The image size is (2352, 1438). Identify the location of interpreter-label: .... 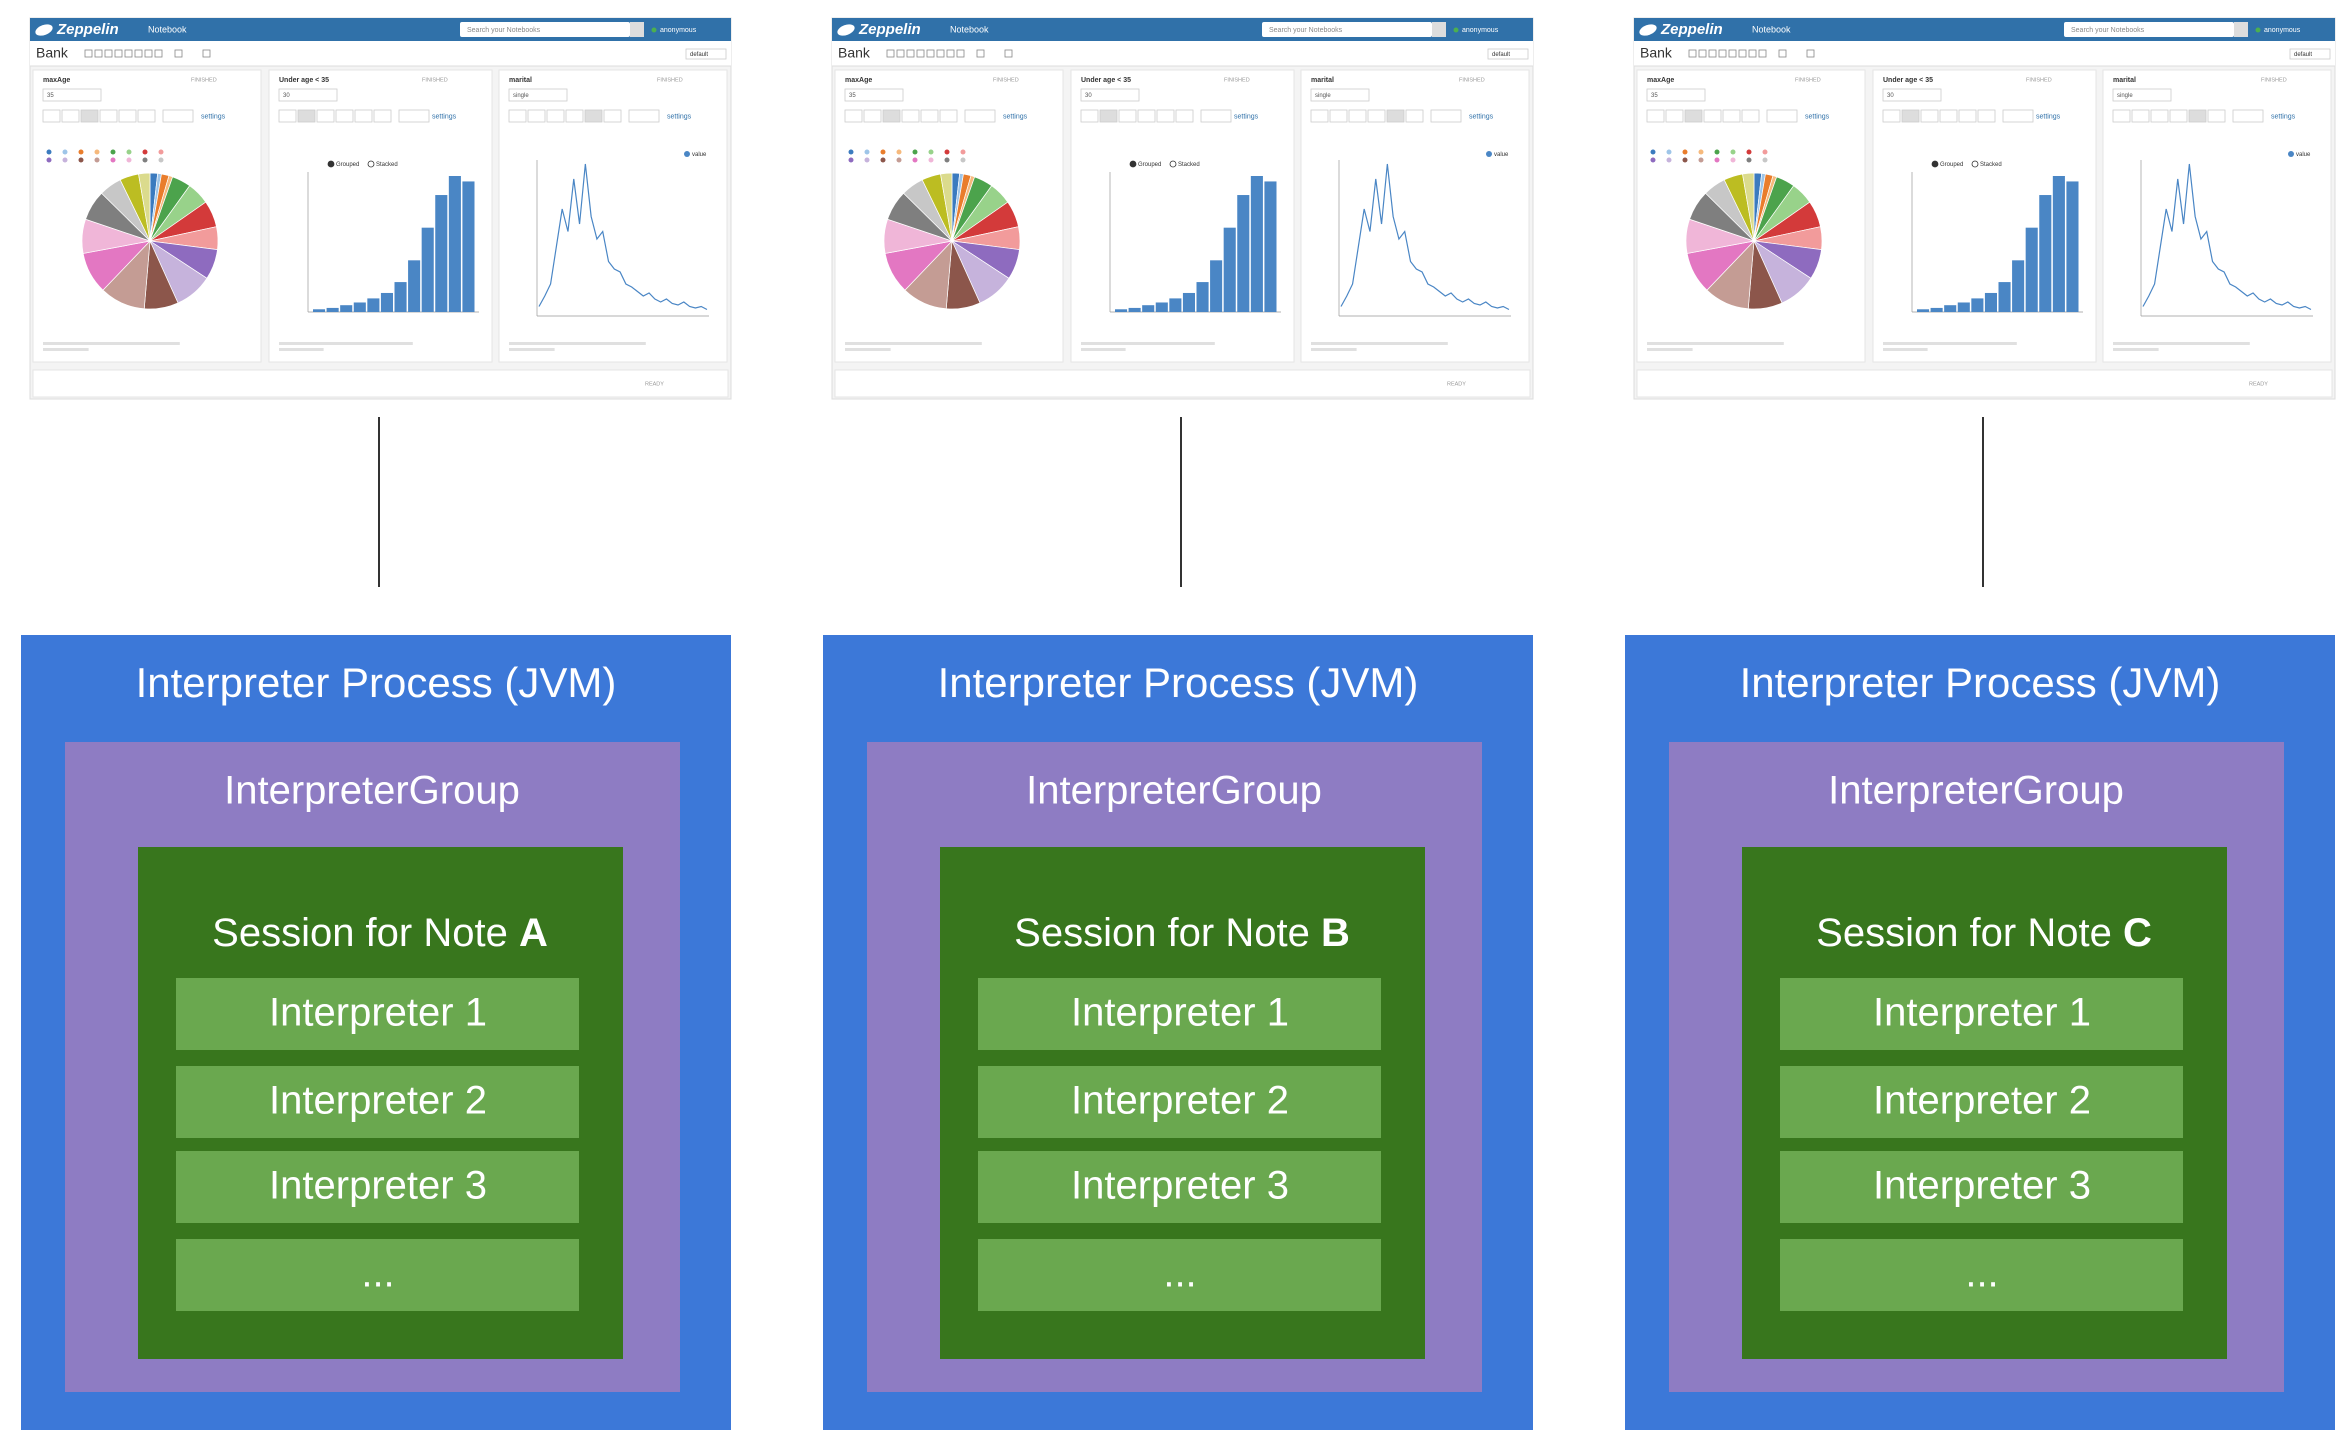
(1981, 1274).